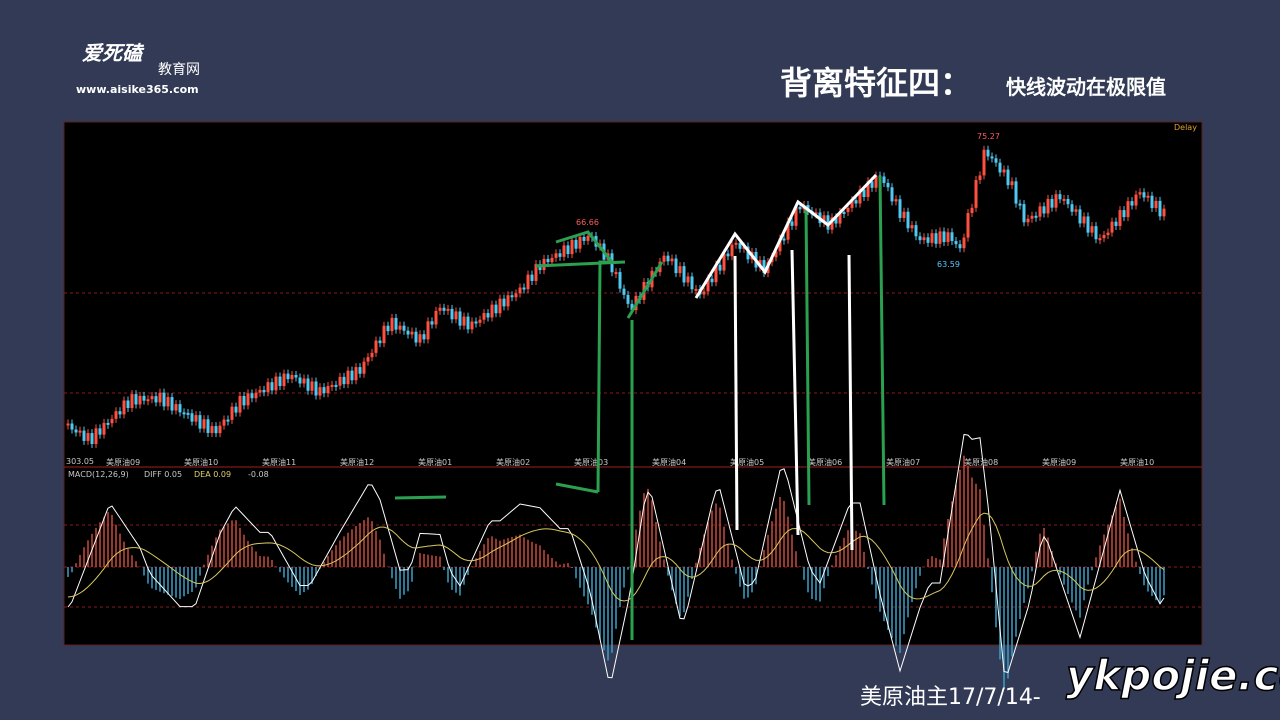  I want to click on x-label: 美原油12, so click(357, 462).